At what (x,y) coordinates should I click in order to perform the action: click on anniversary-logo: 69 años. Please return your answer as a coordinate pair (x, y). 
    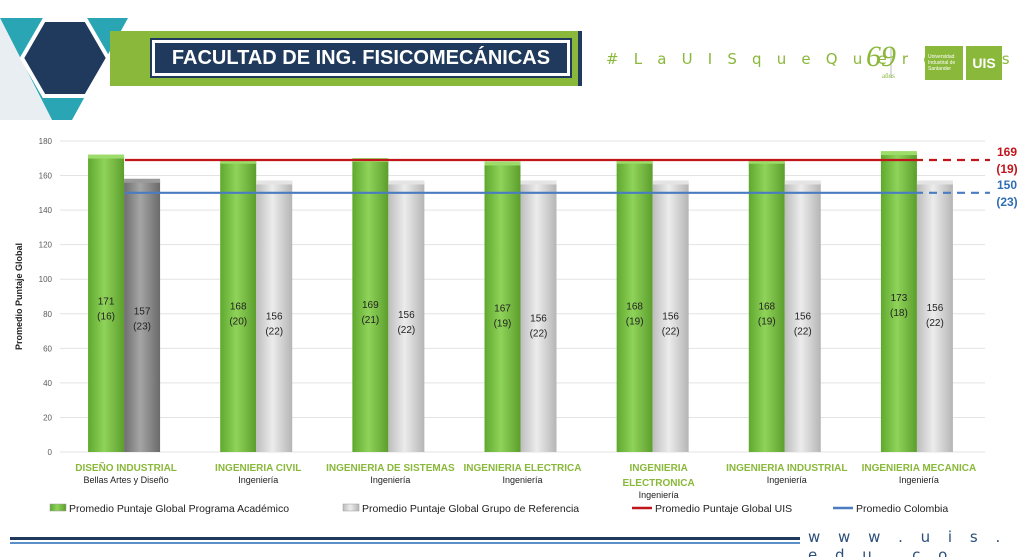
    Looking at the image, I should click on (881, 60).